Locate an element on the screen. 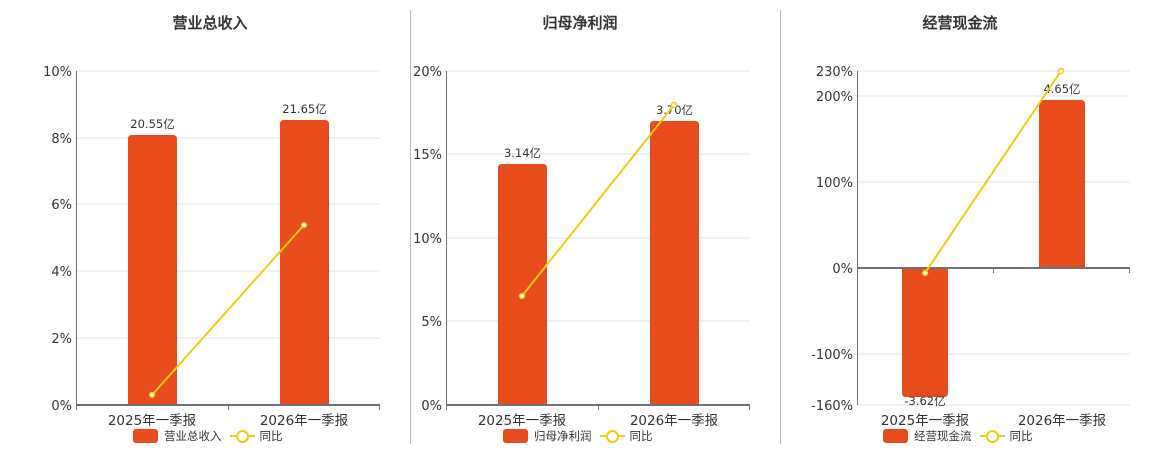  chart-title: 营业总收入 is located at coordinates (210, 23).